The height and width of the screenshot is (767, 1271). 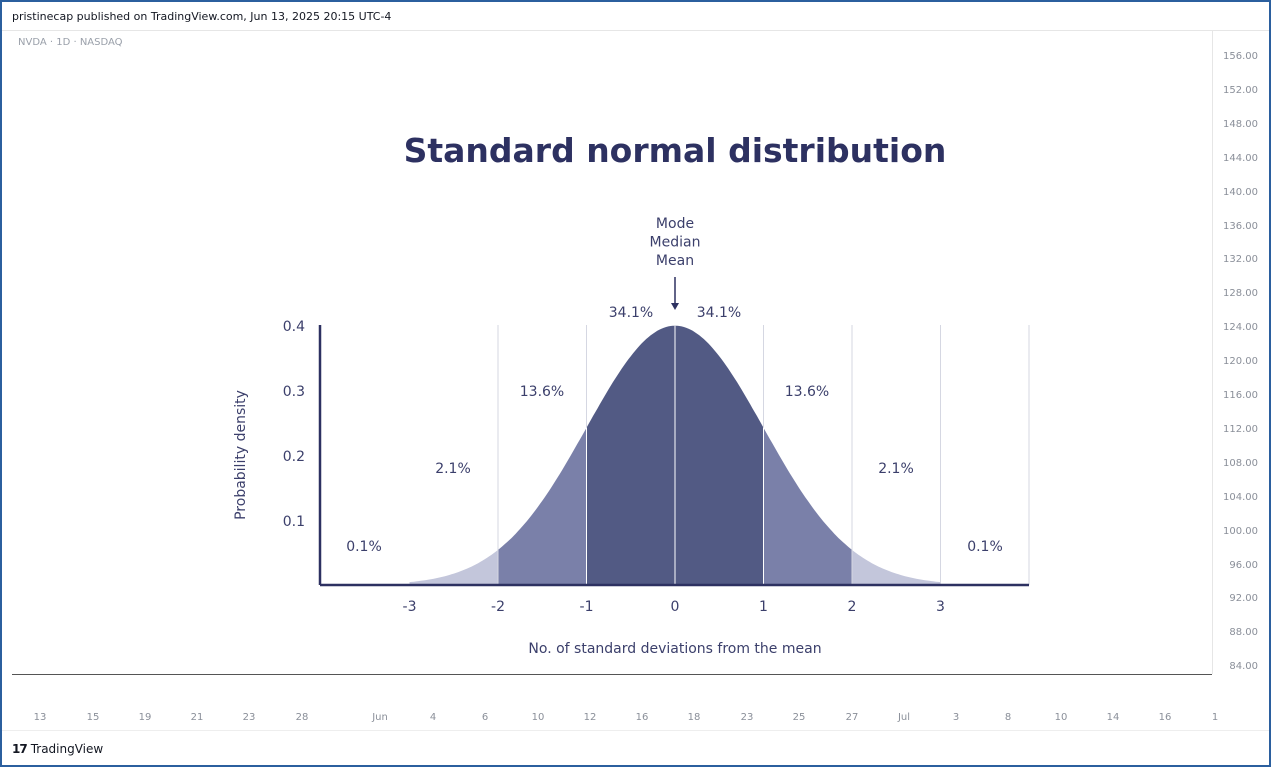 What do you see at coordinates (1113, 717) in the screenshot?
I see `time-tick: 14` at bounding box center [1113, 717].